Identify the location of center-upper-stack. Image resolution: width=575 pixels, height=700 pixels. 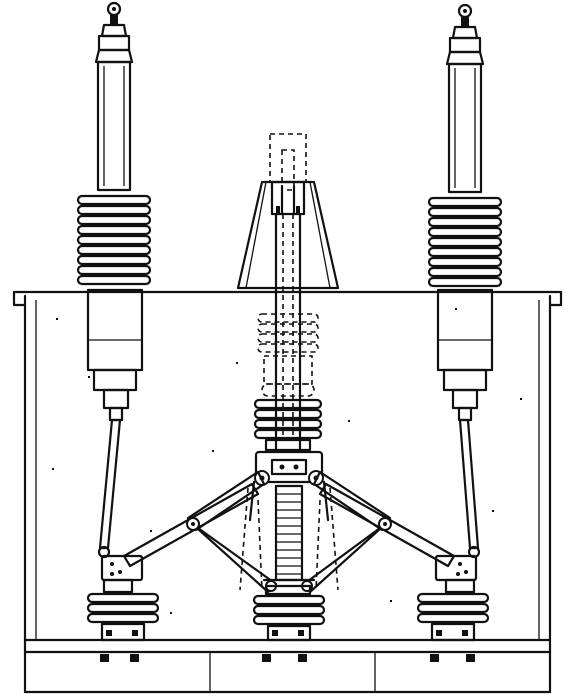
(288, 425).